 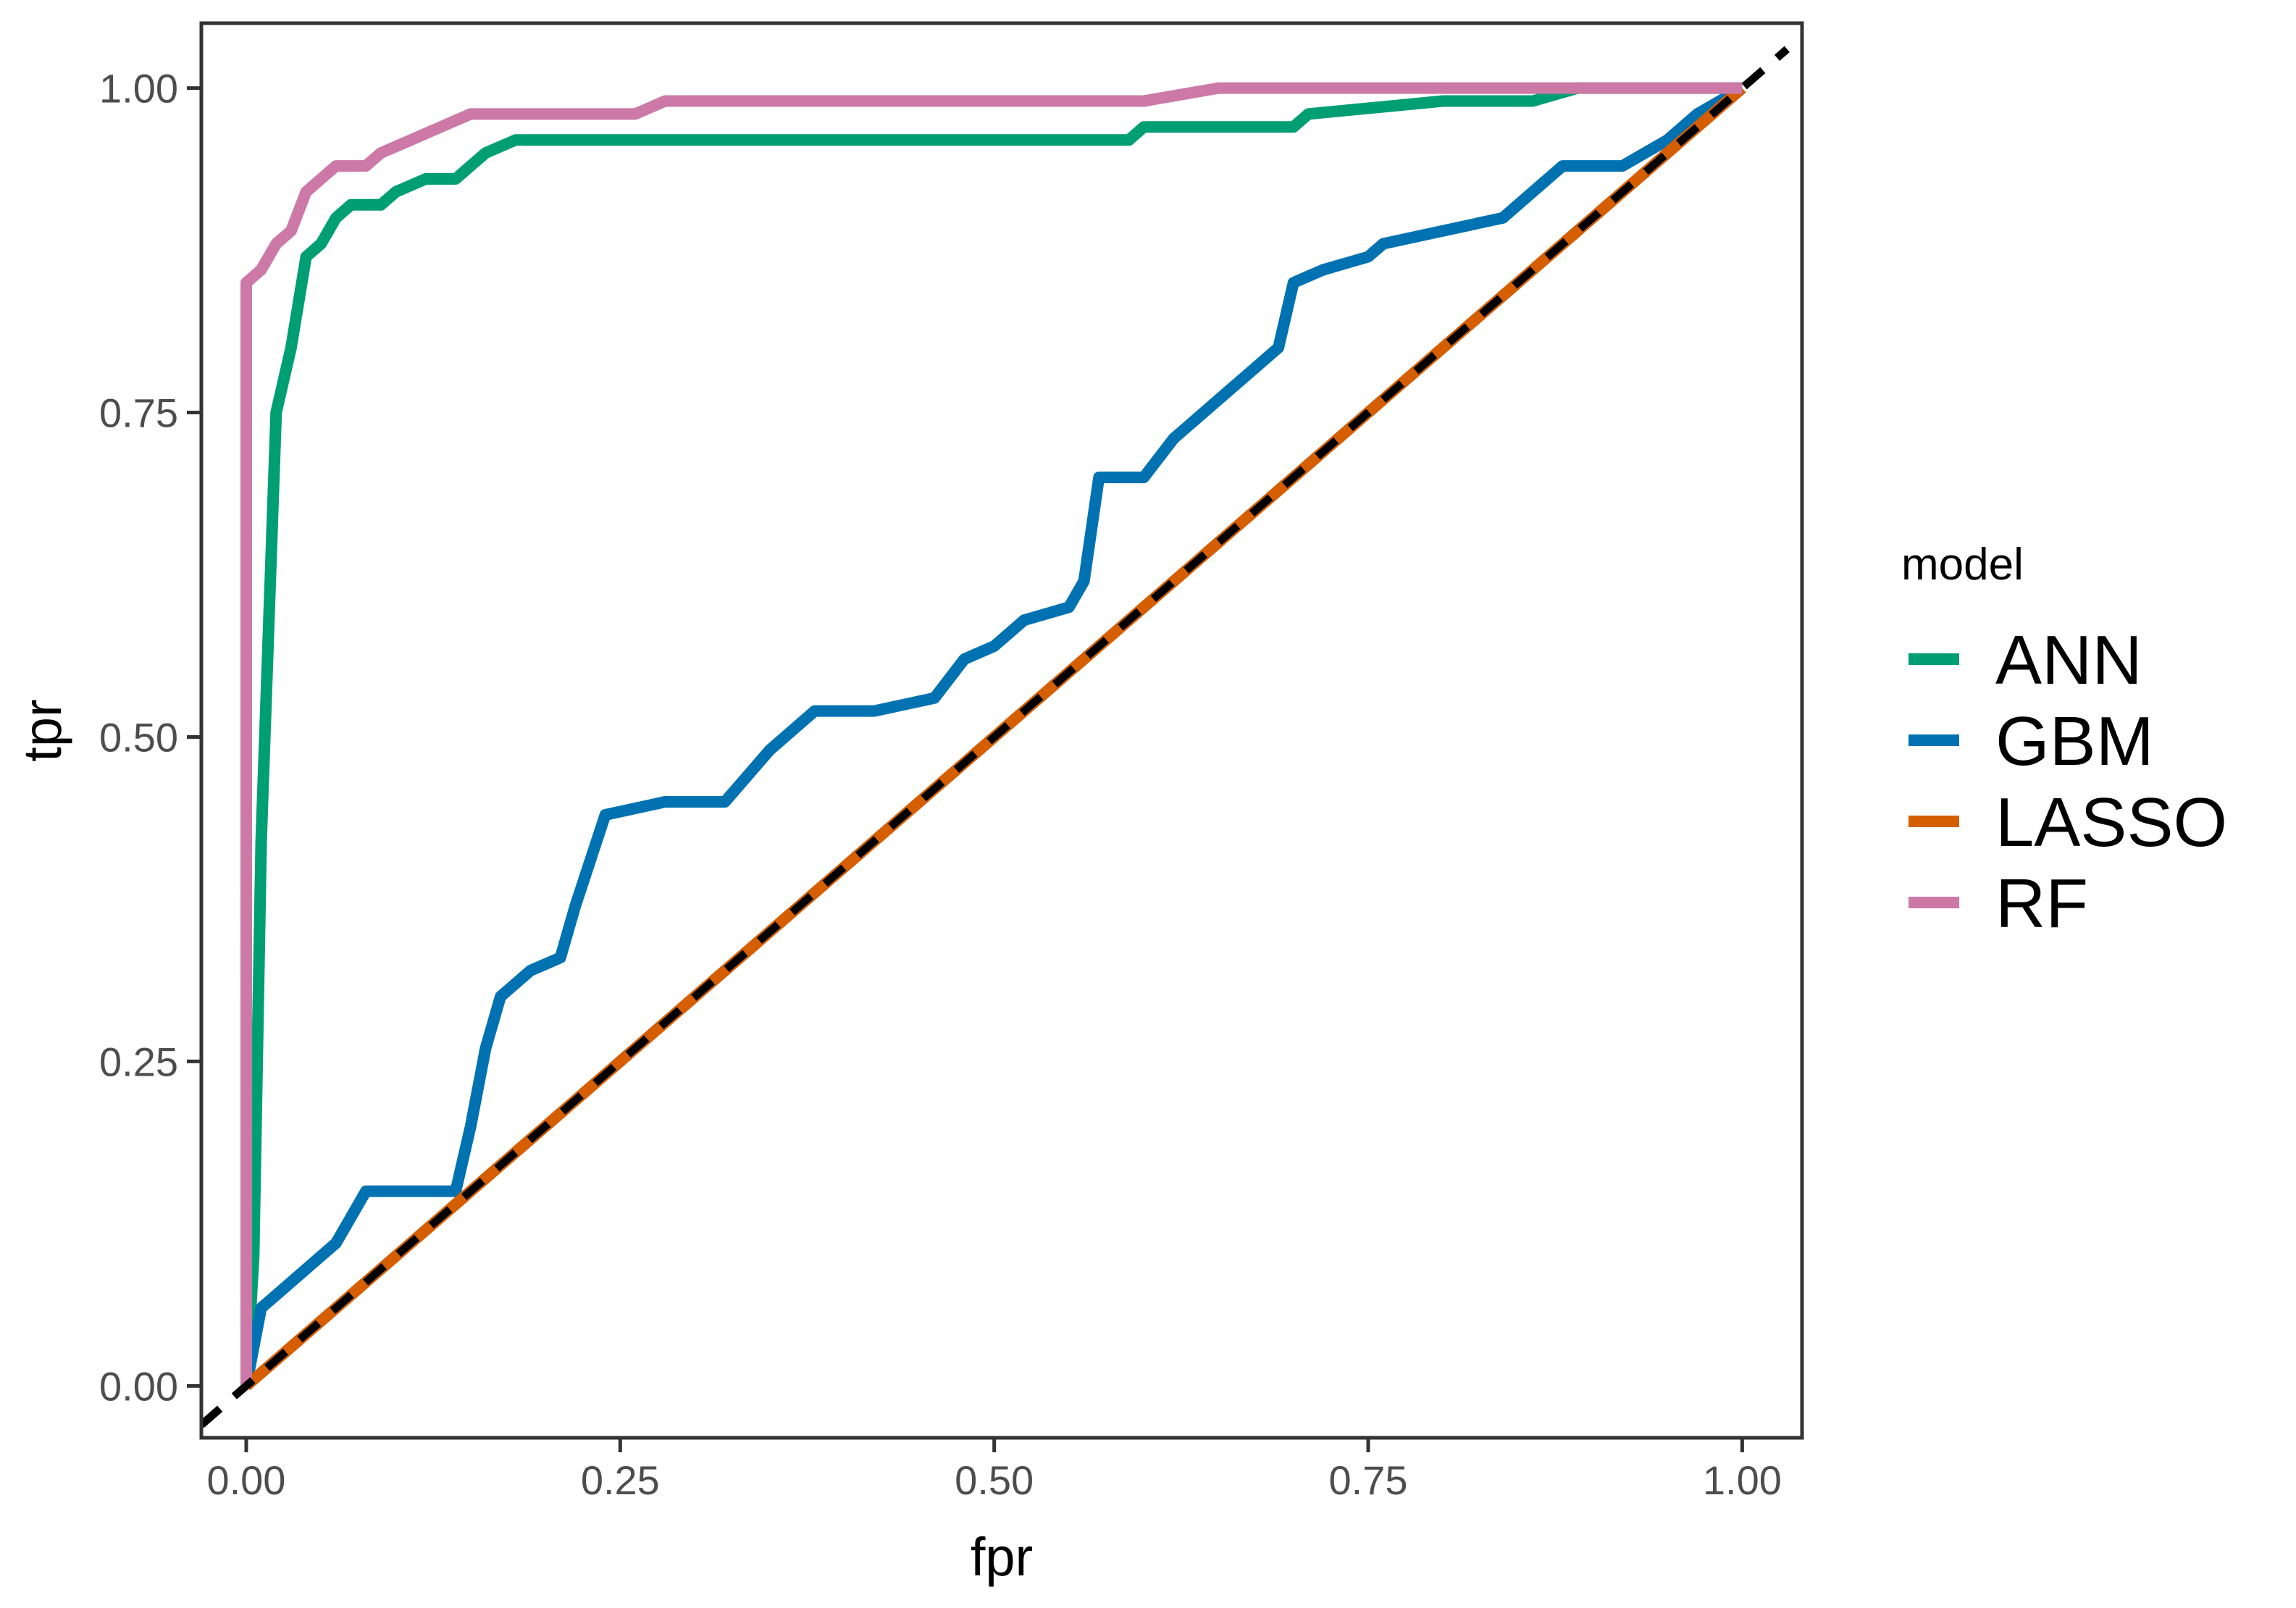 I want to click on legend-label-lasso: LASSO, so click(x=2111, y=822).